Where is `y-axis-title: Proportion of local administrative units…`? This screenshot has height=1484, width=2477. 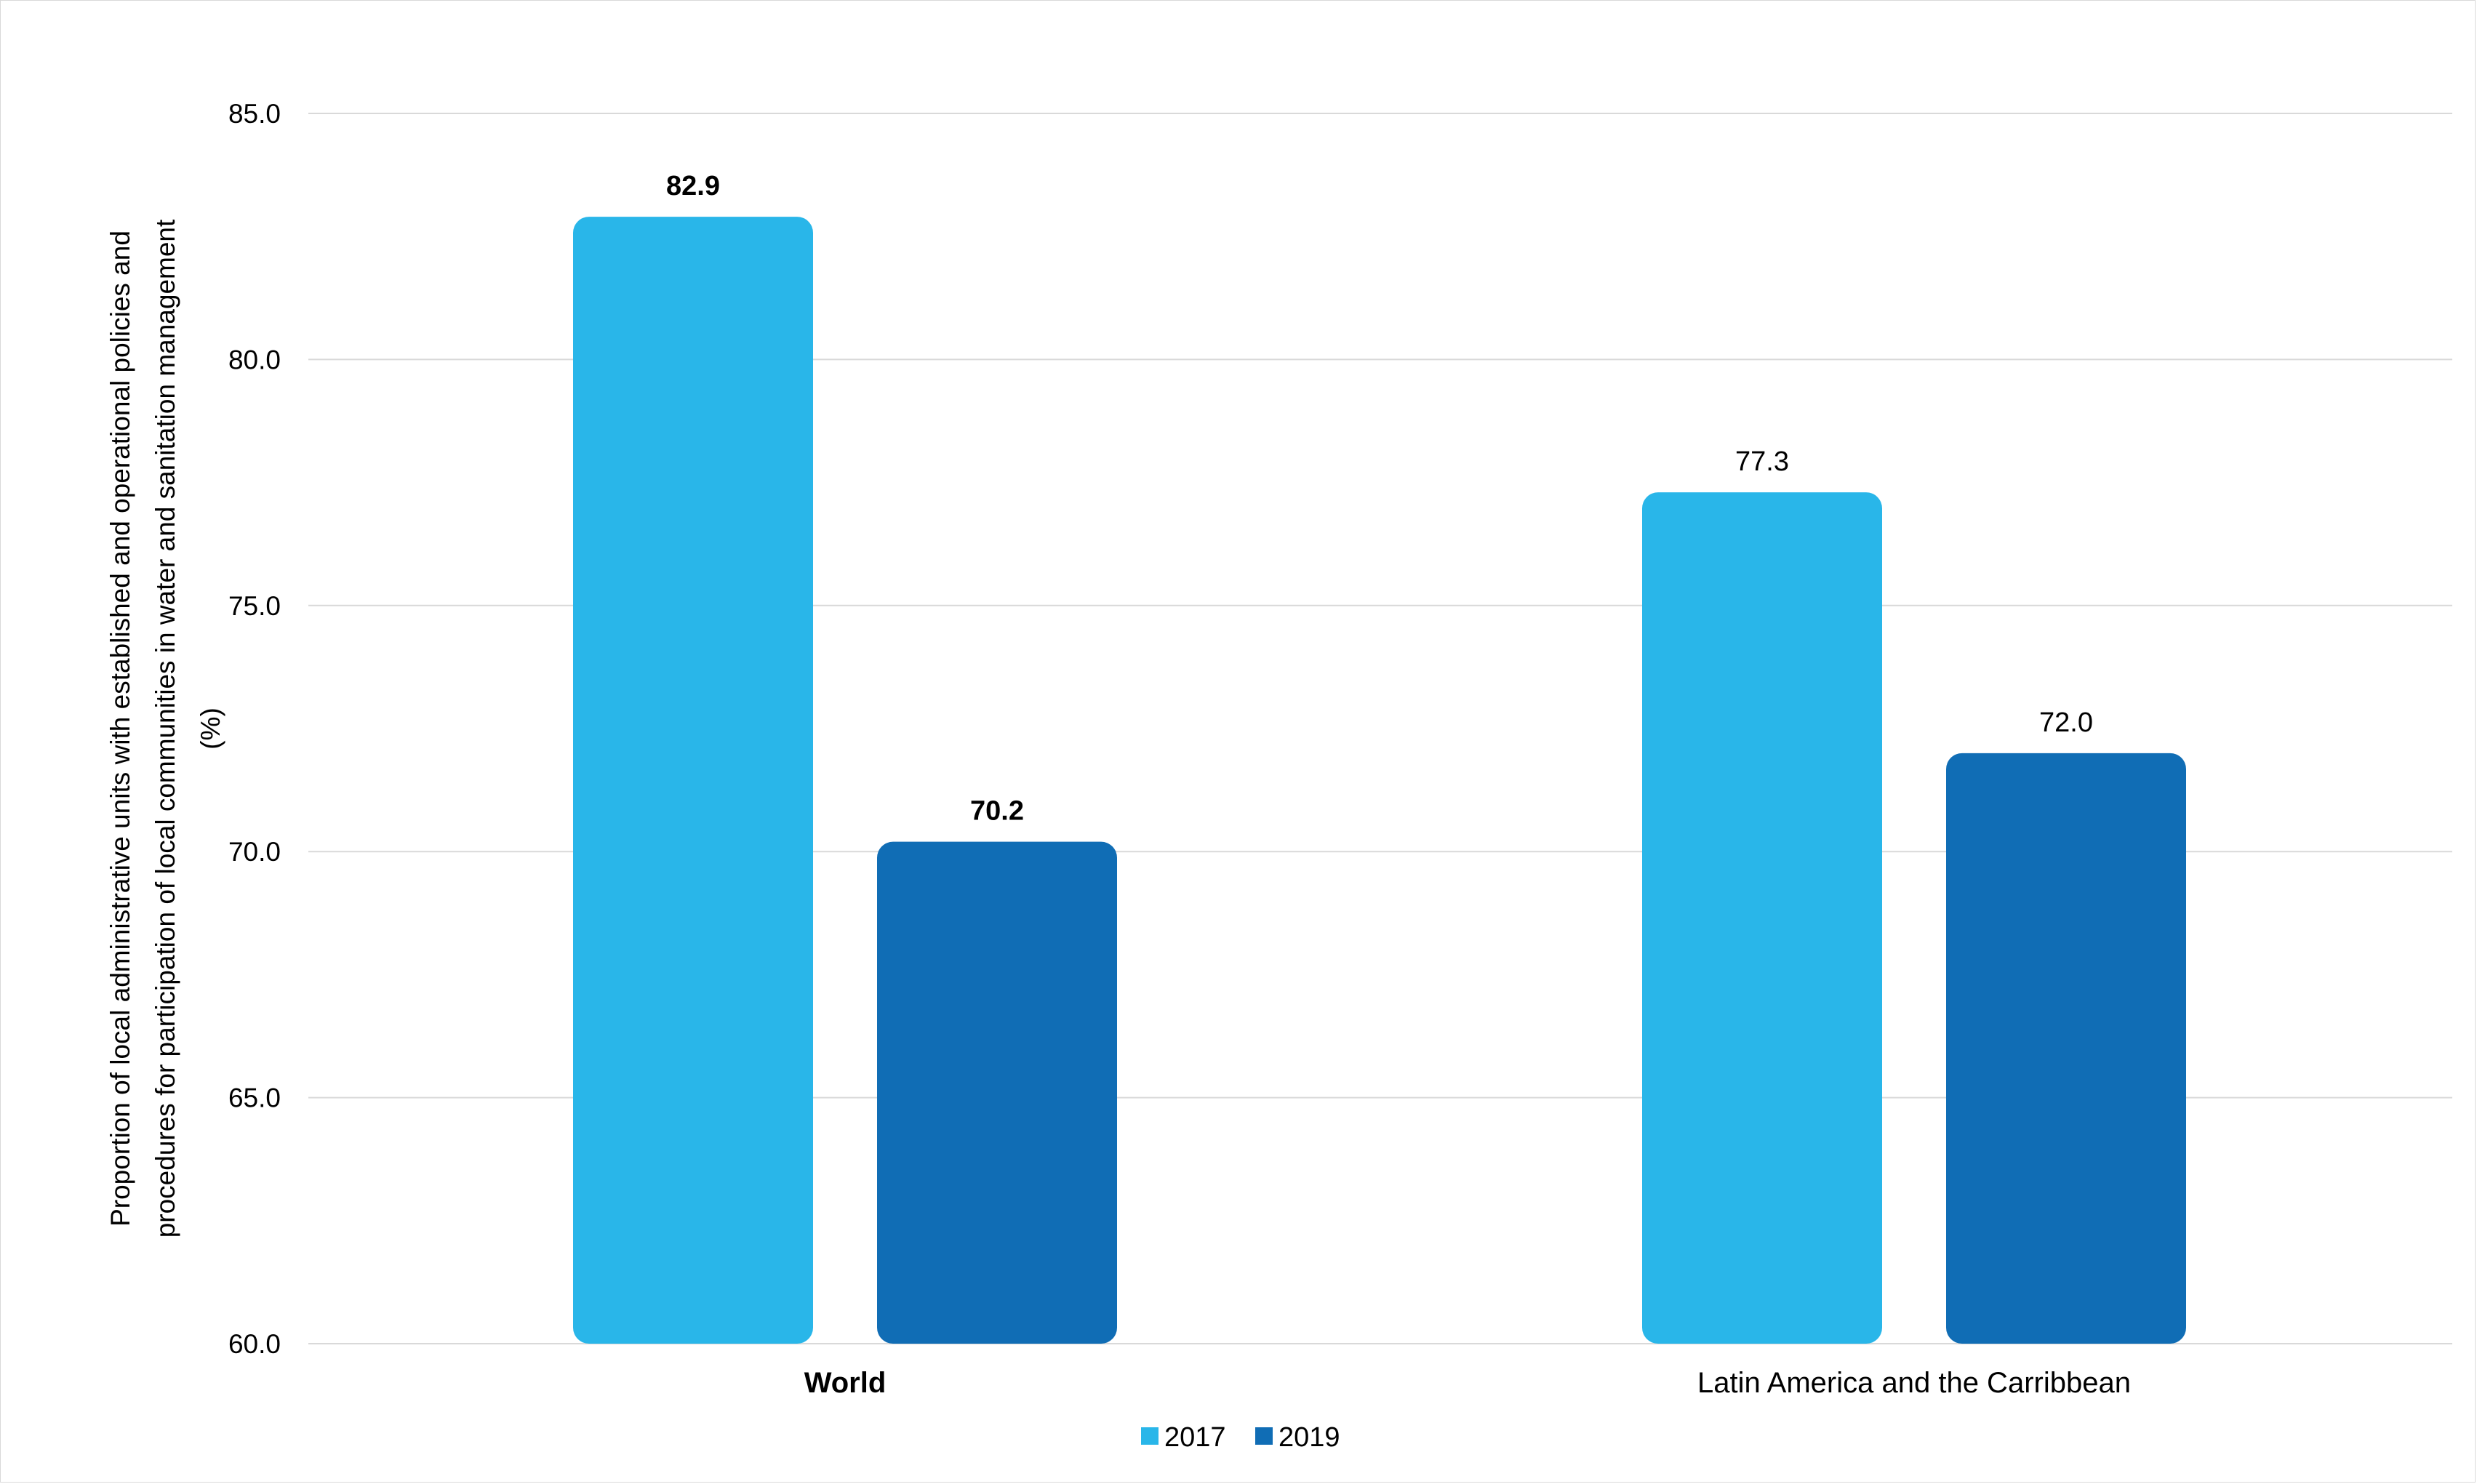
y-axis-title: Proportion of local administrative units… is located at coordinates (165, 728).